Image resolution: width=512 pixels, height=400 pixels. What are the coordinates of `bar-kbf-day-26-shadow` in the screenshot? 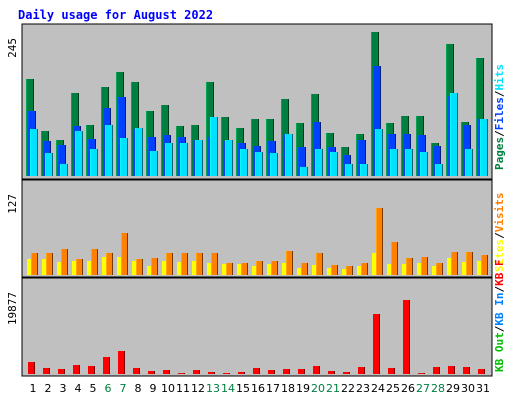 It's located at (409, 337).